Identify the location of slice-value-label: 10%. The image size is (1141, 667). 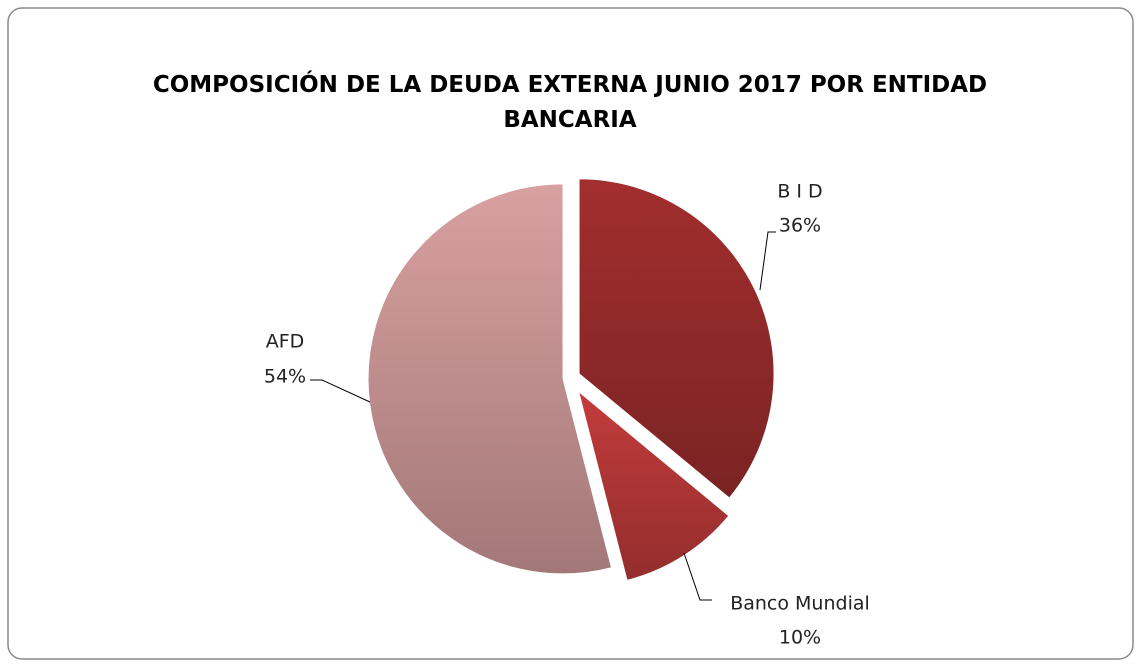
(800, 638).